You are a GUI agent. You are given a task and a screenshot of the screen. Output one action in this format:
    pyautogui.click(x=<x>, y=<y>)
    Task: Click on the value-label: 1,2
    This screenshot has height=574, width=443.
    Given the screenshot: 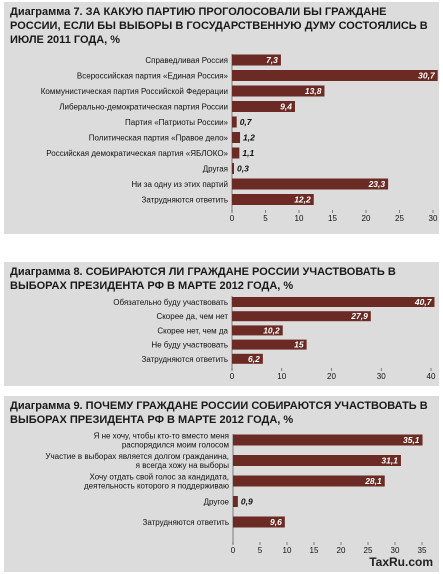 What is the action you would take?
    pyautogui.click(x=249, y=138)
    